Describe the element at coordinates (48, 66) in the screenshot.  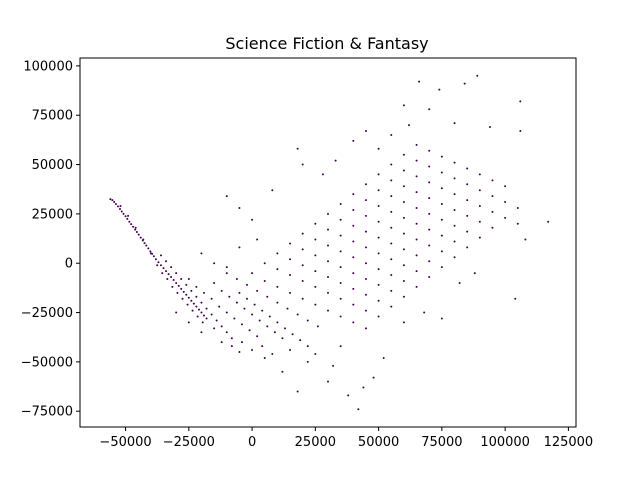
I see `y-tick-label: 100000` at that location.